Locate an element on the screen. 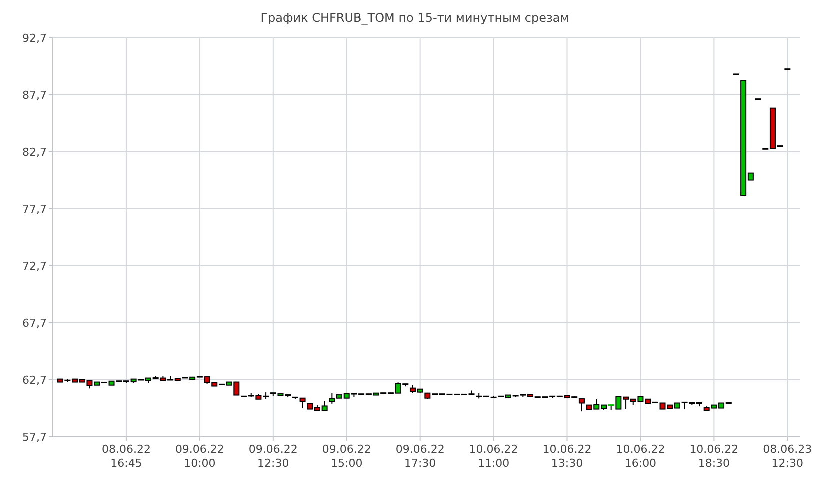  y-tick-label: 62,7 is located at coordinates (34, 380).